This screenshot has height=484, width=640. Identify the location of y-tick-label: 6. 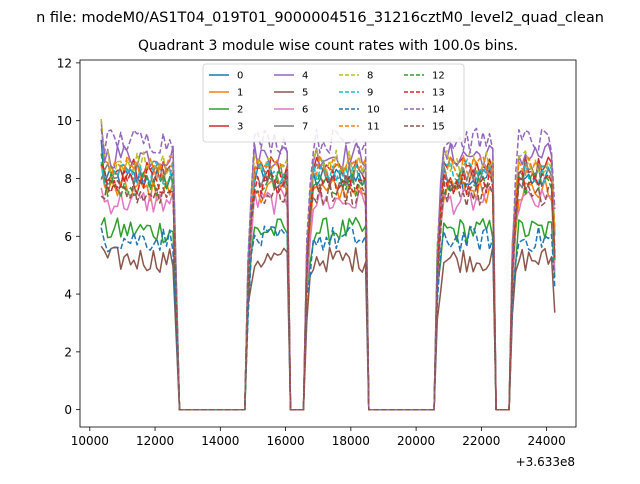
(68, 237).